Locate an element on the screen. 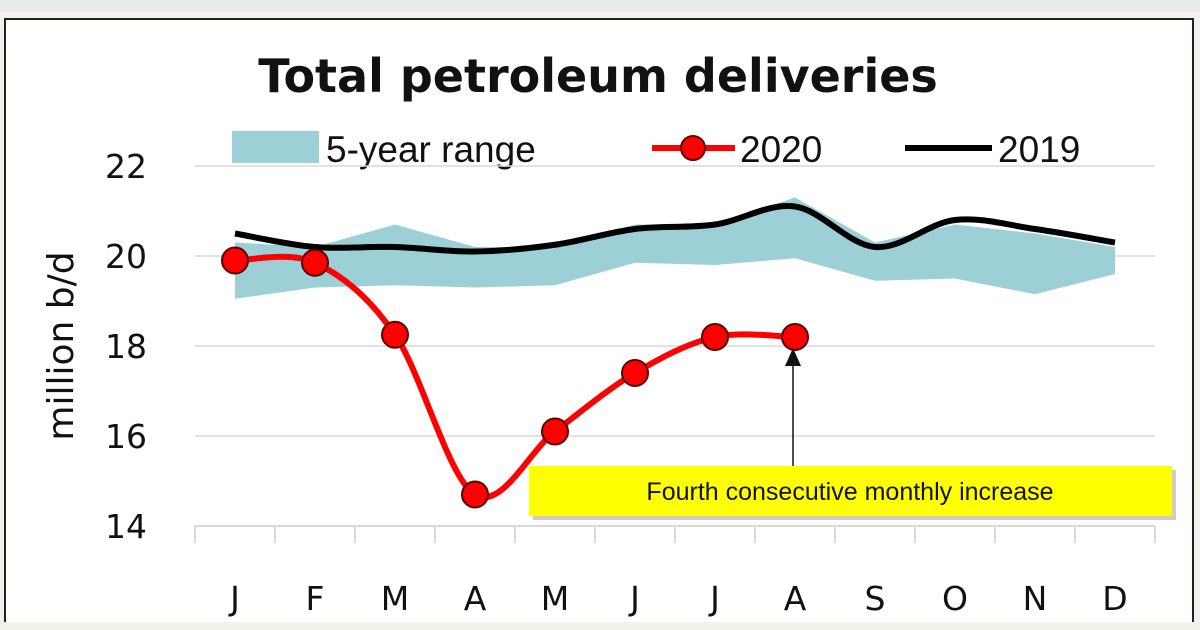 The height and width of the screenshot is (630, 1200). legend-marker-2020 is located at coordinates (693, 148).